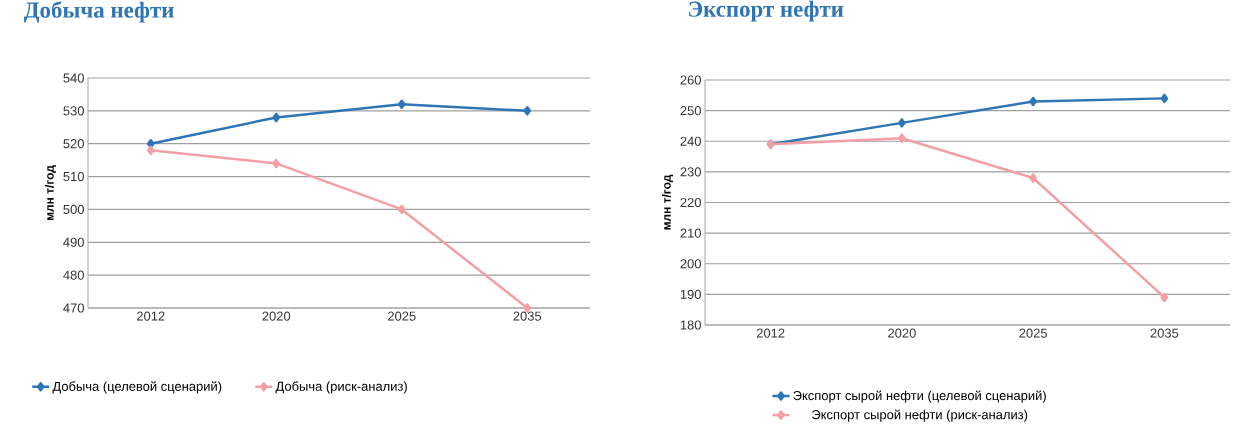 The image size is (1248, 428). Describe the element at coordinates (73, 78) in the screenshot. I see `y-tick-label: 540` at that location.